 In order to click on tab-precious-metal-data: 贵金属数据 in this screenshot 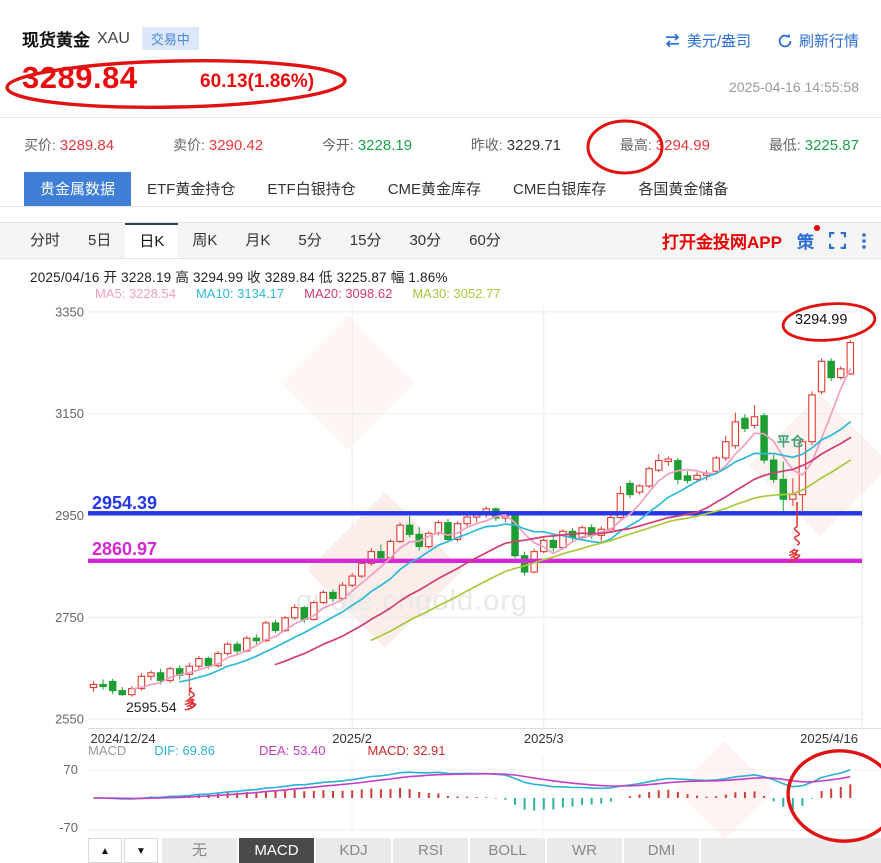, I will do `click(78, 189)`.